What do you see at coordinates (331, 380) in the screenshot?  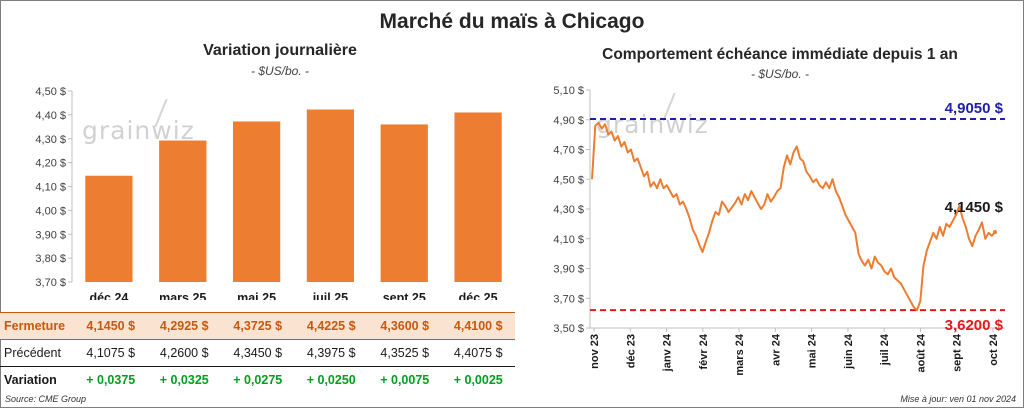 I see `var-jul25: + 0,0250` at bounding box center [331, 380].